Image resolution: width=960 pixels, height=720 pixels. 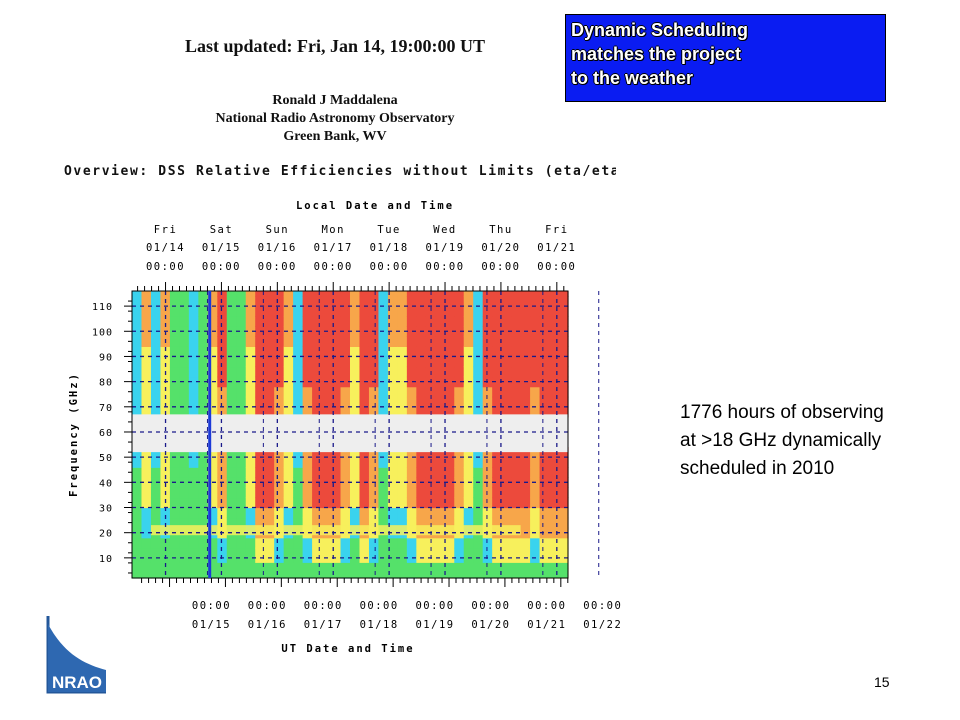 What do you see at coordinates (660, 30) in the screenshot?
I see `callout-line: Dynamic Scheduling` at bounding box center [660, 30].